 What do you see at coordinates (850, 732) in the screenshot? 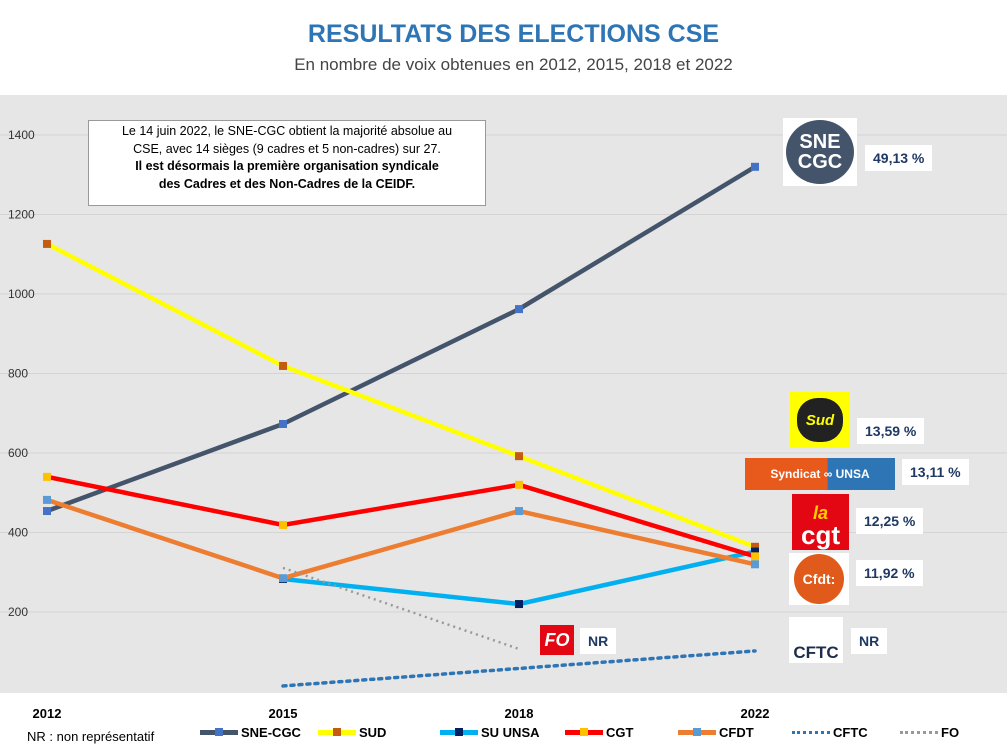
I see `legend-label: CFTC` at bounding box center [850, 732].